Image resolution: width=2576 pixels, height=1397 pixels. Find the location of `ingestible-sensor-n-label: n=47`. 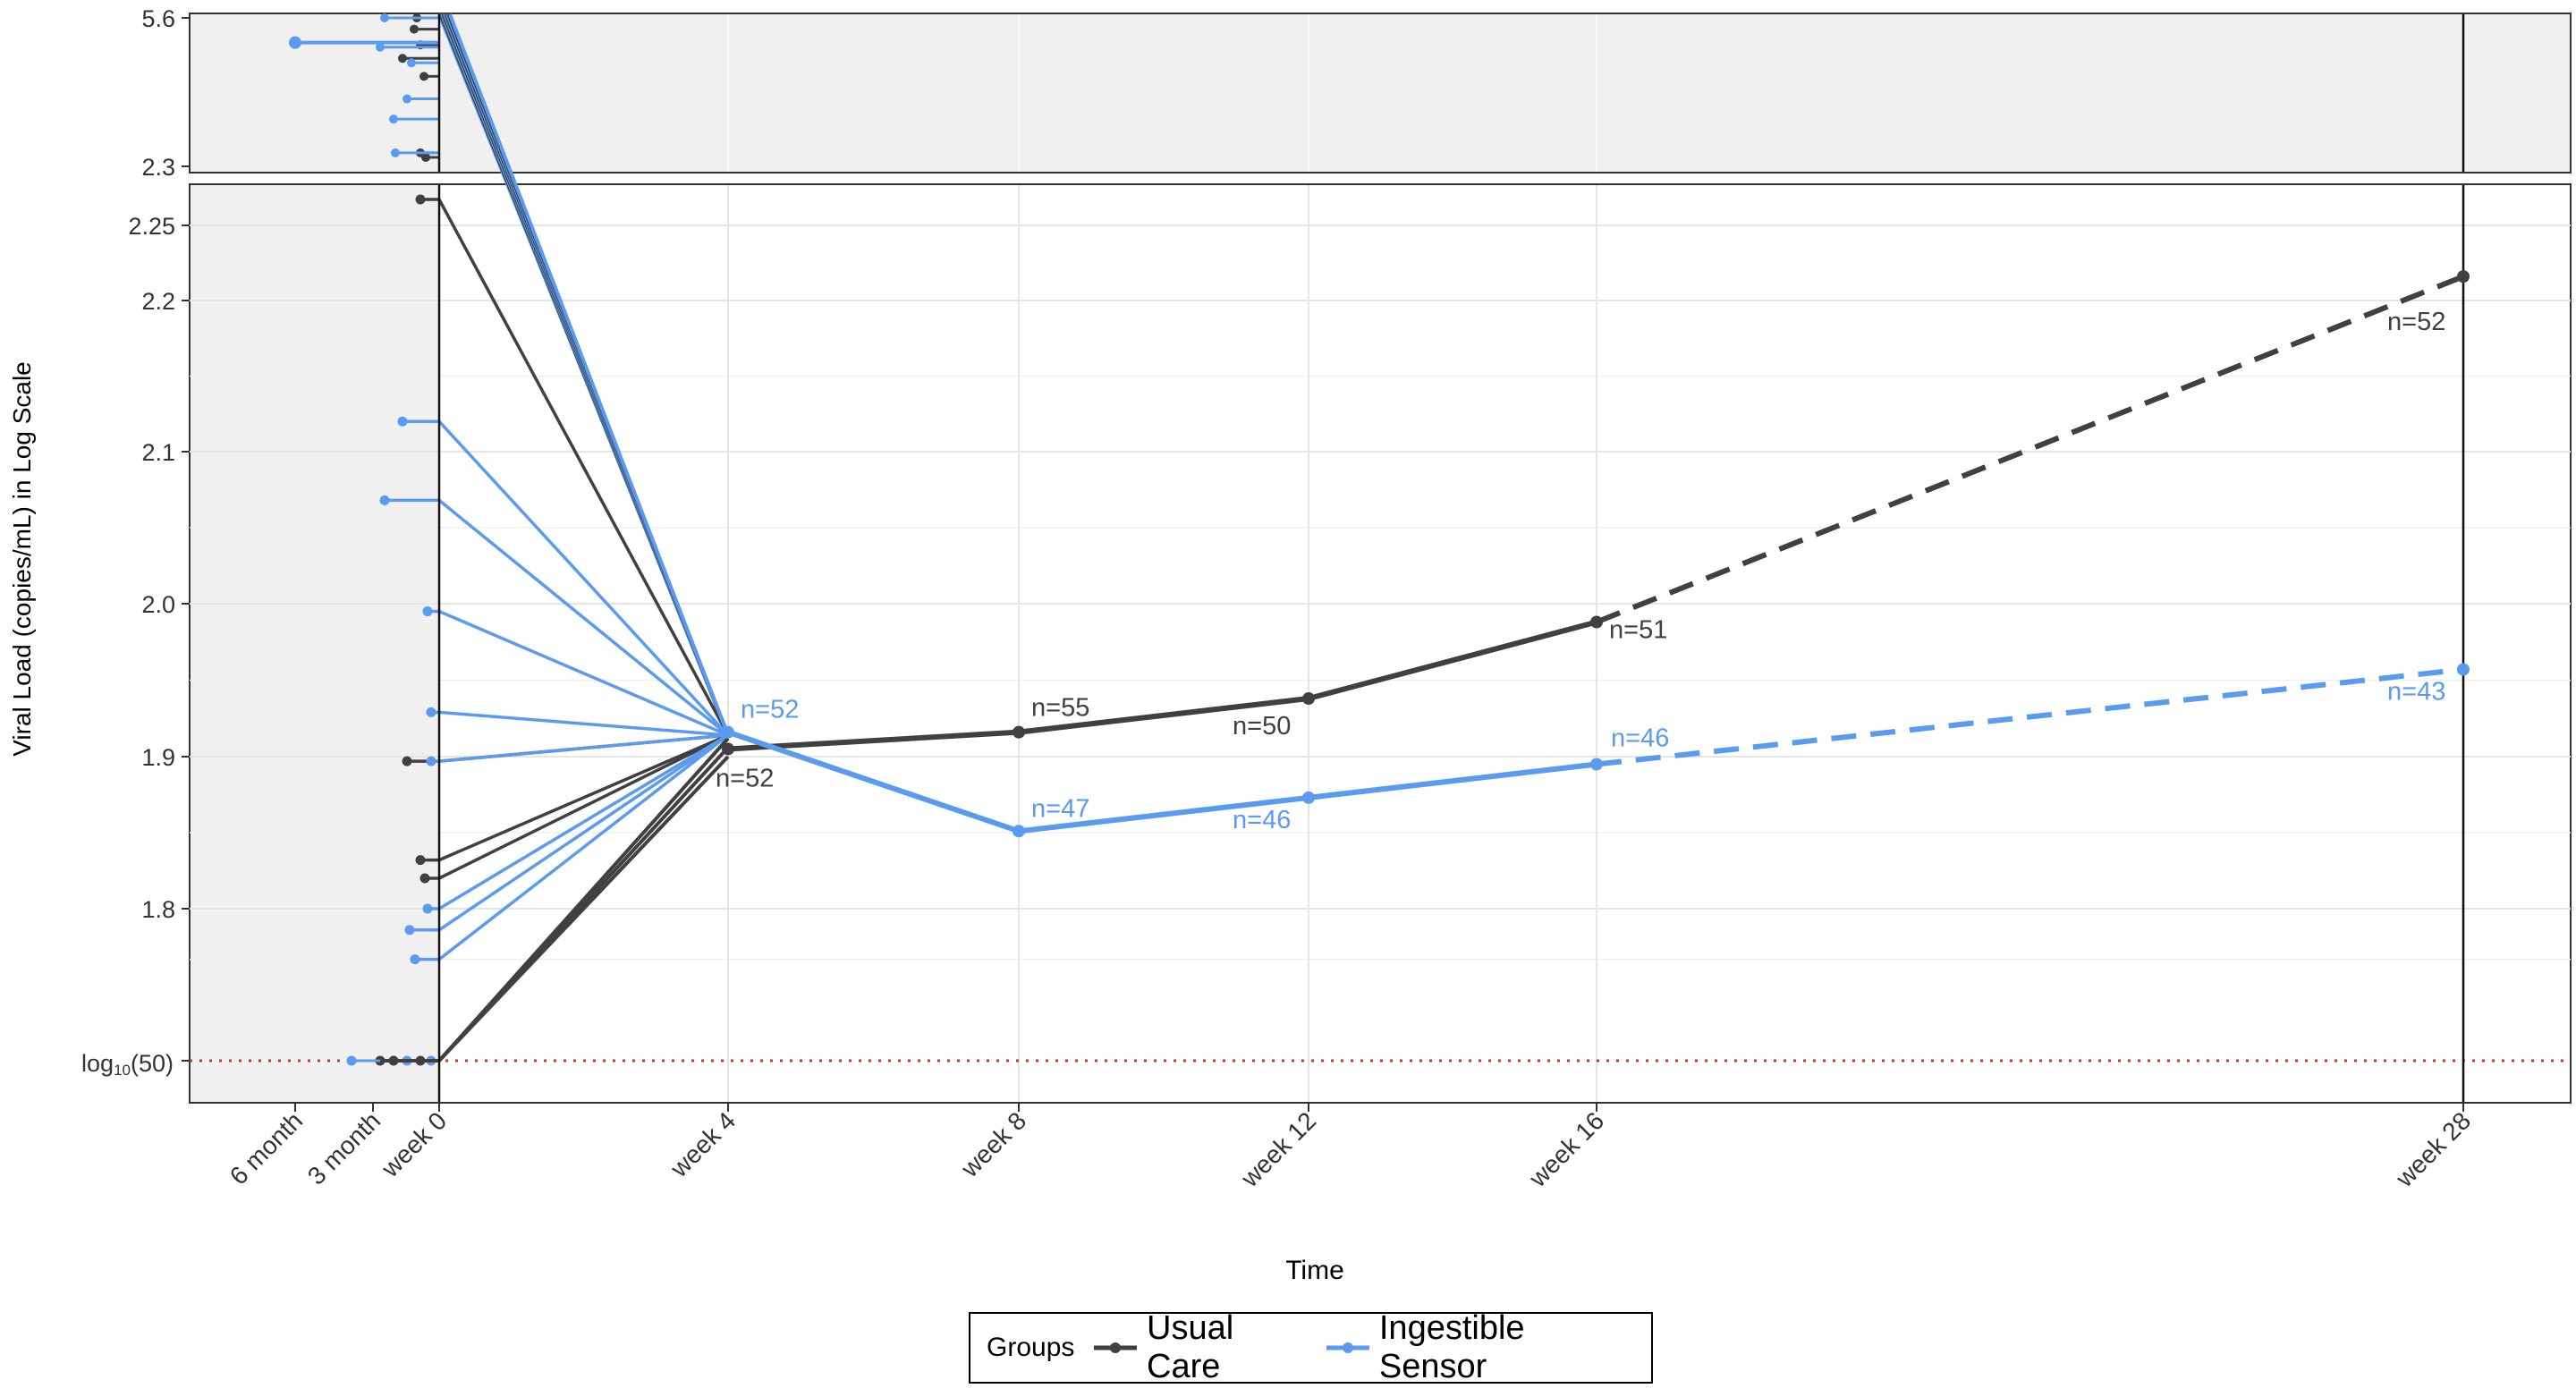

ingestible-sensor-n-label: n=47 is located at coordinates (1060, 808).